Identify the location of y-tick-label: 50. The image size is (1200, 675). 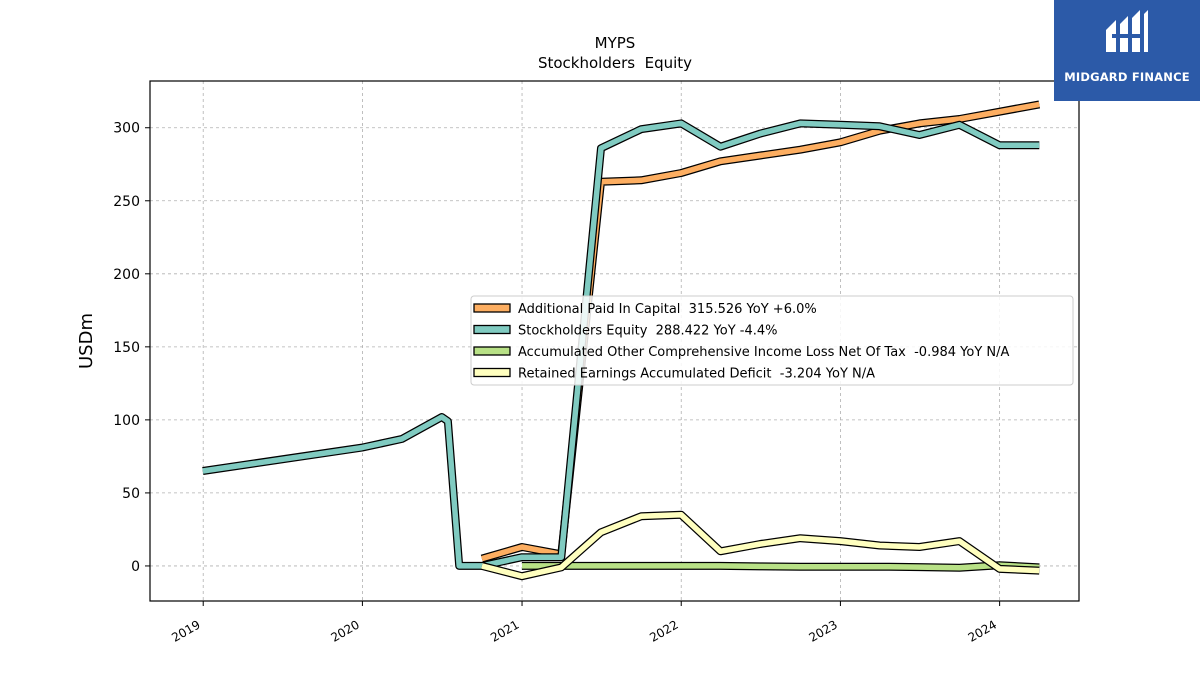
(131, 494).